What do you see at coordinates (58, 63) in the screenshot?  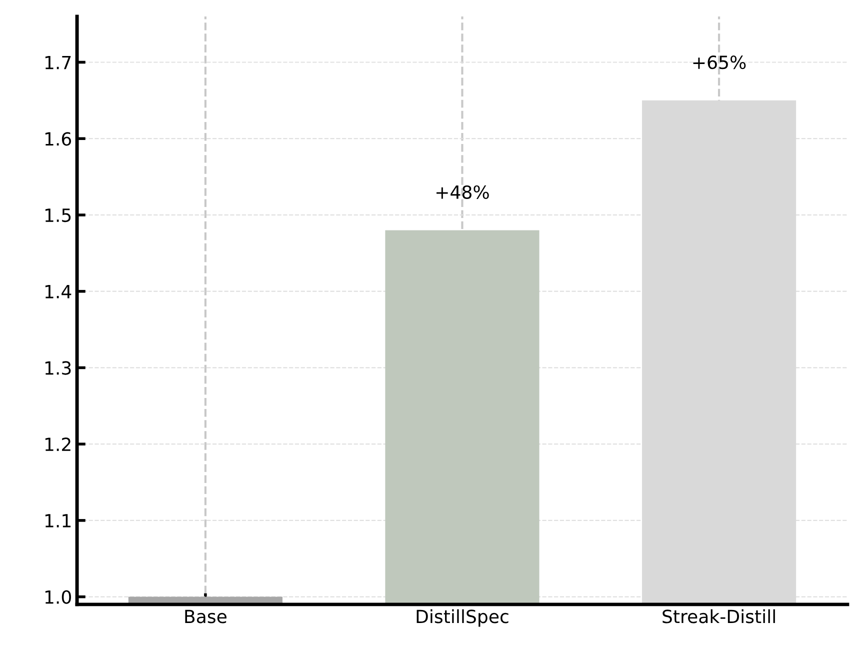 I see `y-tick-label: 1.7` at bounding box center [58, 63].